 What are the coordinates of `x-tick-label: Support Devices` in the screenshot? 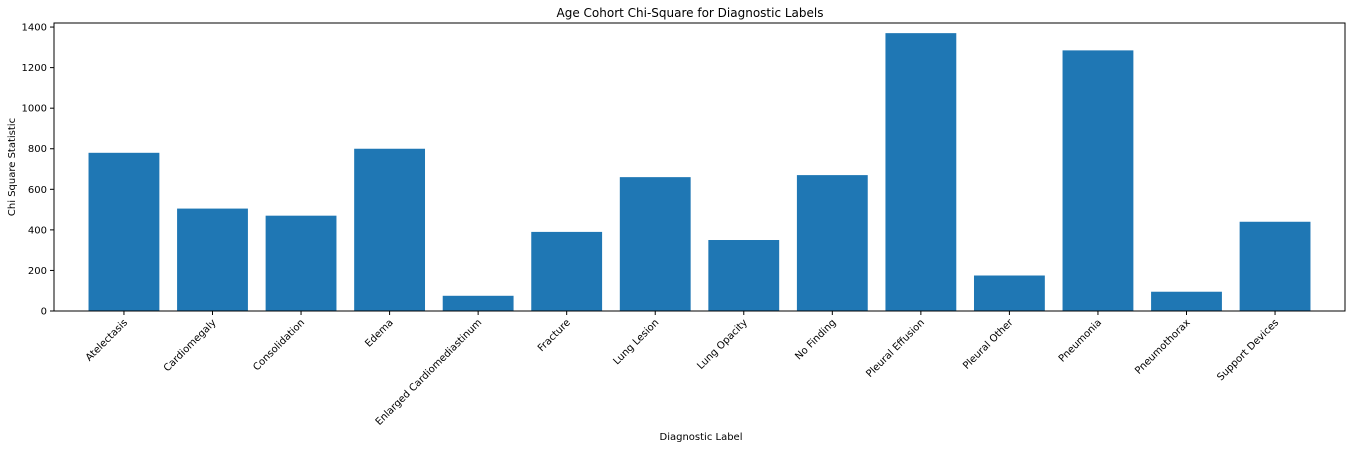 It's located at (1248, 350).